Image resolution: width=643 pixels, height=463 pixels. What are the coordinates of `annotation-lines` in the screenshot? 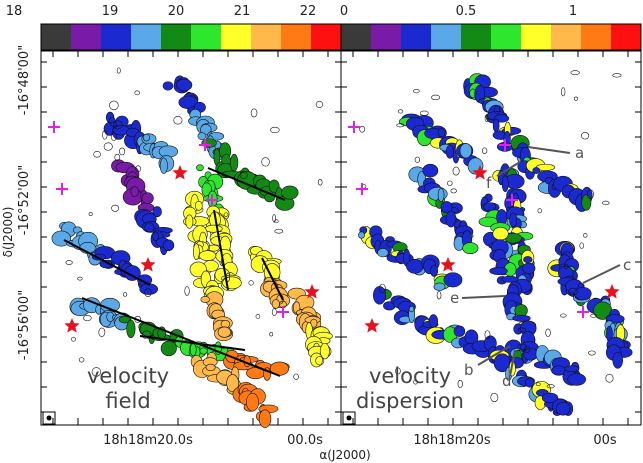 It's located at (541, 261).